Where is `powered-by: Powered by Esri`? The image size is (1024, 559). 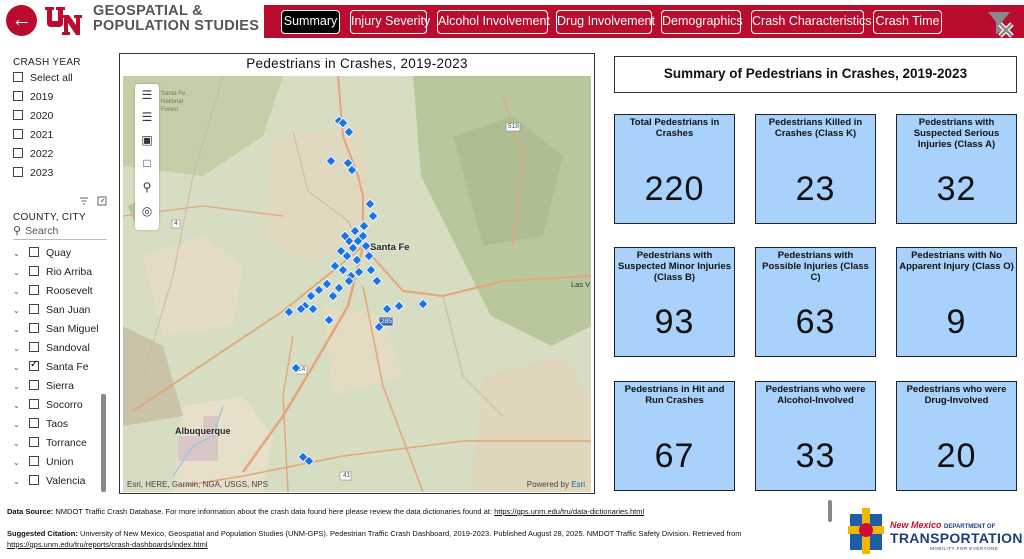
powered-by: Powered by Esri is located at coordinates (556, 484).